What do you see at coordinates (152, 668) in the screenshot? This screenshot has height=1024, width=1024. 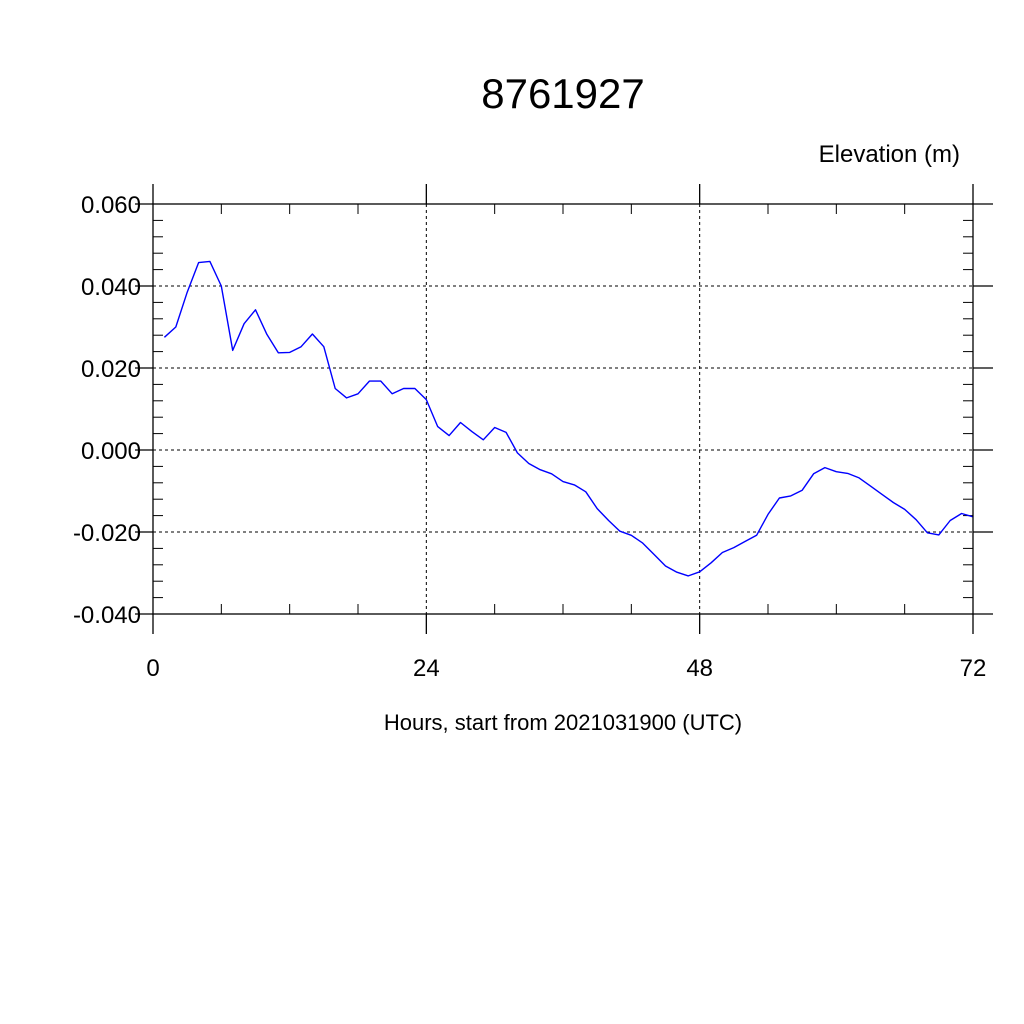 I see `x-tick-label: 0` at bounding box center [152, 668].